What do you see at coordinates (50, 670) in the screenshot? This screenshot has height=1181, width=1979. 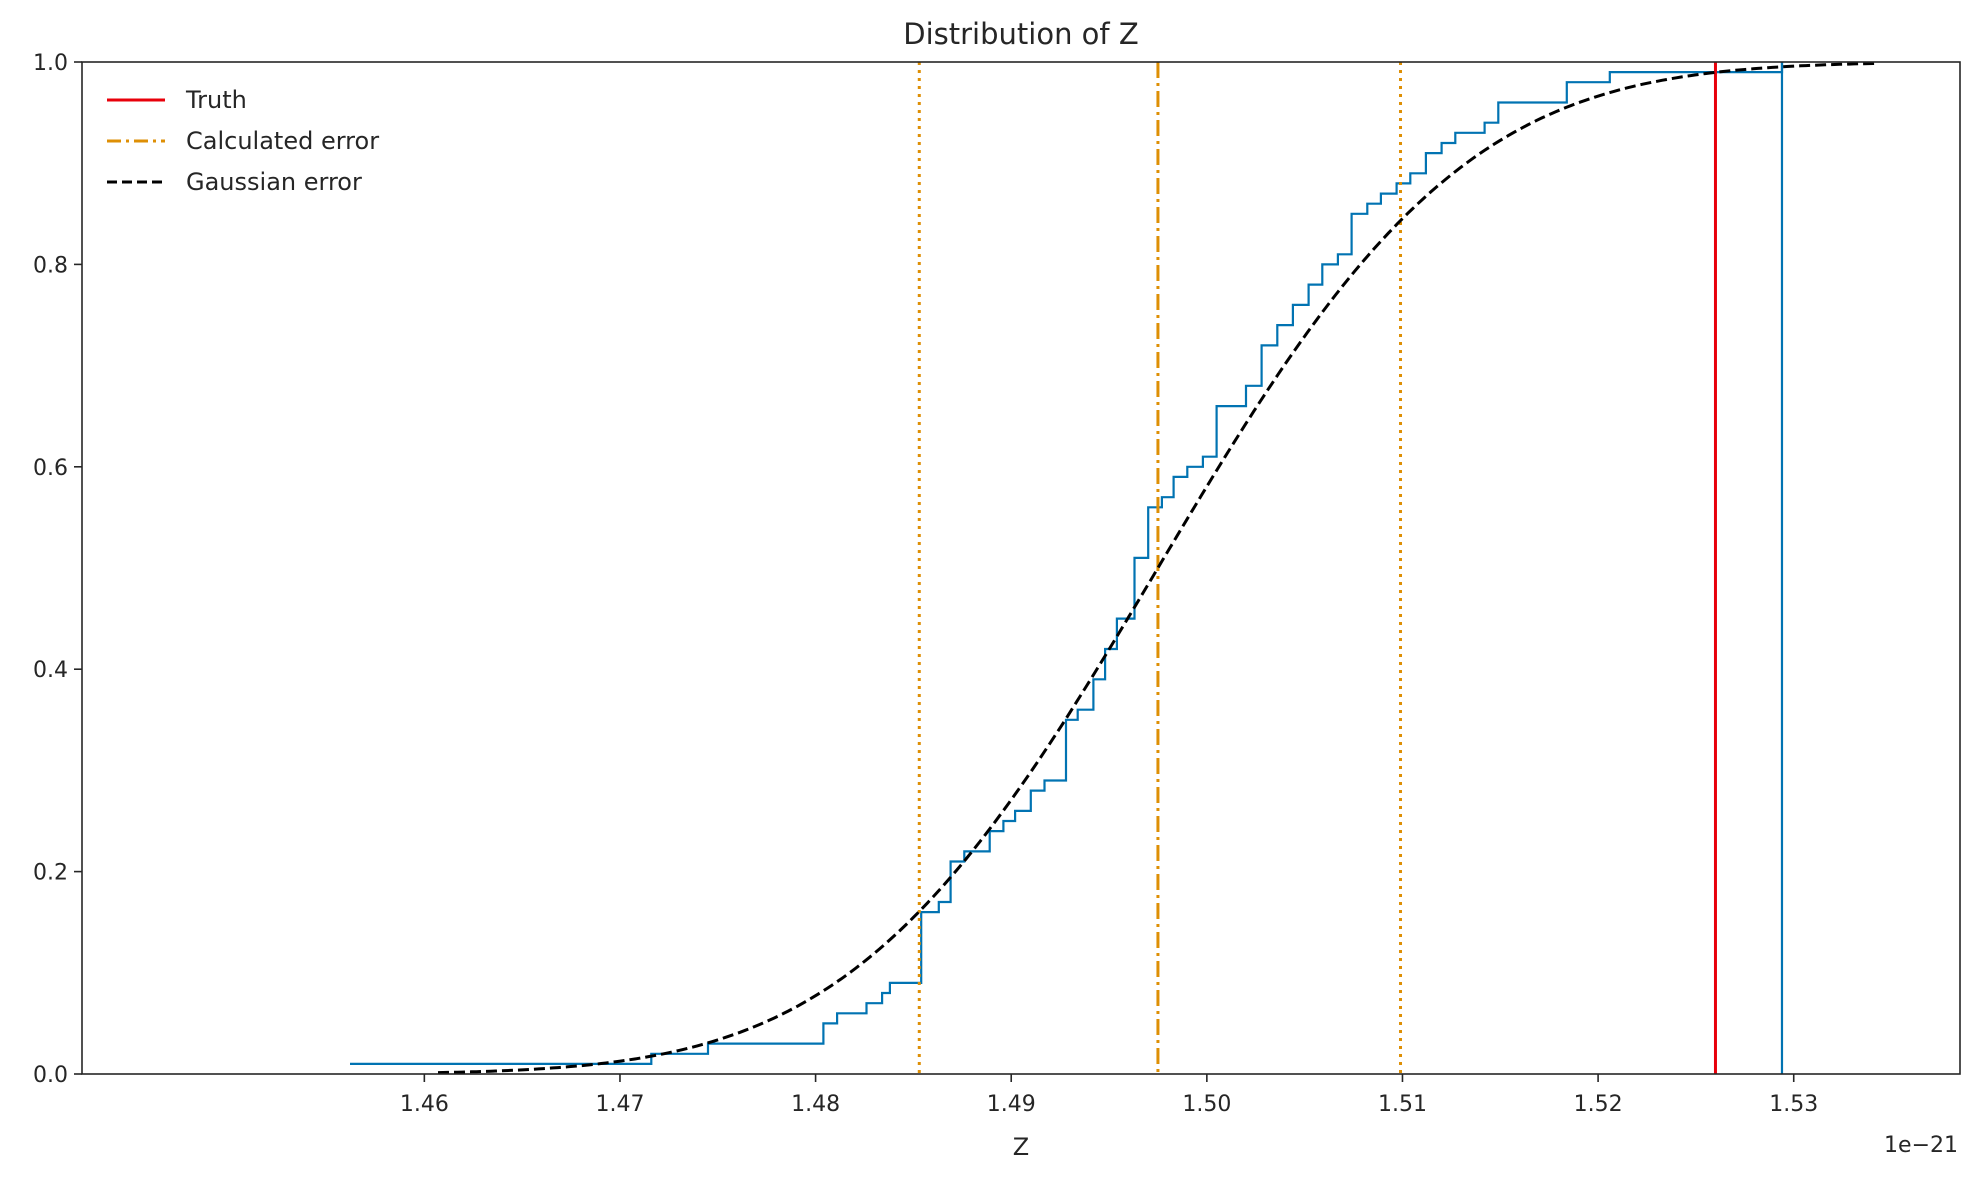 I see `y-tick-label: 0.4` at bounding box center [50, 670].